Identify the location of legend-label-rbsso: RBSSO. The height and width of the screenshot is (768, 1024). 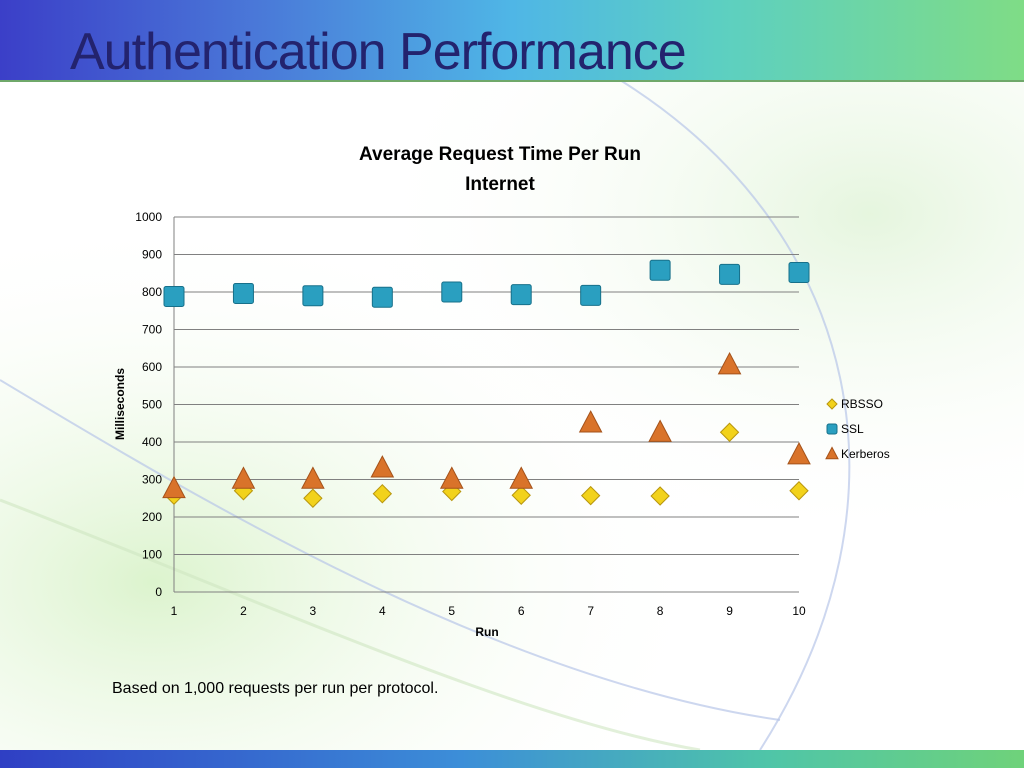
(862, 404).